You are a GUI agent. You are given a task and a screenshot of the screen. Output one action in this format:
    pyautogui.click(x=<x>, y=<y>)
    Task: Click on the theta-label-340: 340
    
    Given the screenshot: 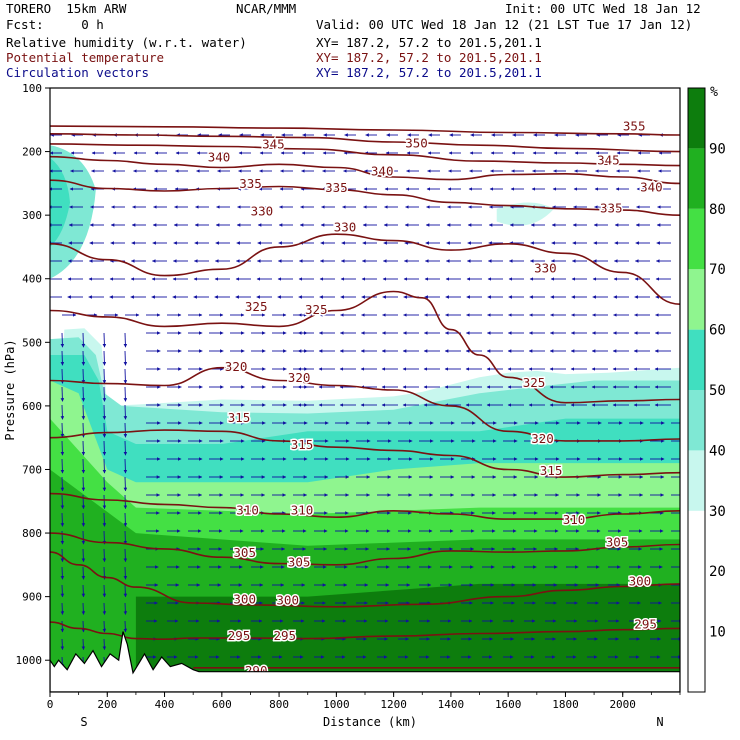 What is the action you would take?
    pyautogui.click(x=219, y=156)
    